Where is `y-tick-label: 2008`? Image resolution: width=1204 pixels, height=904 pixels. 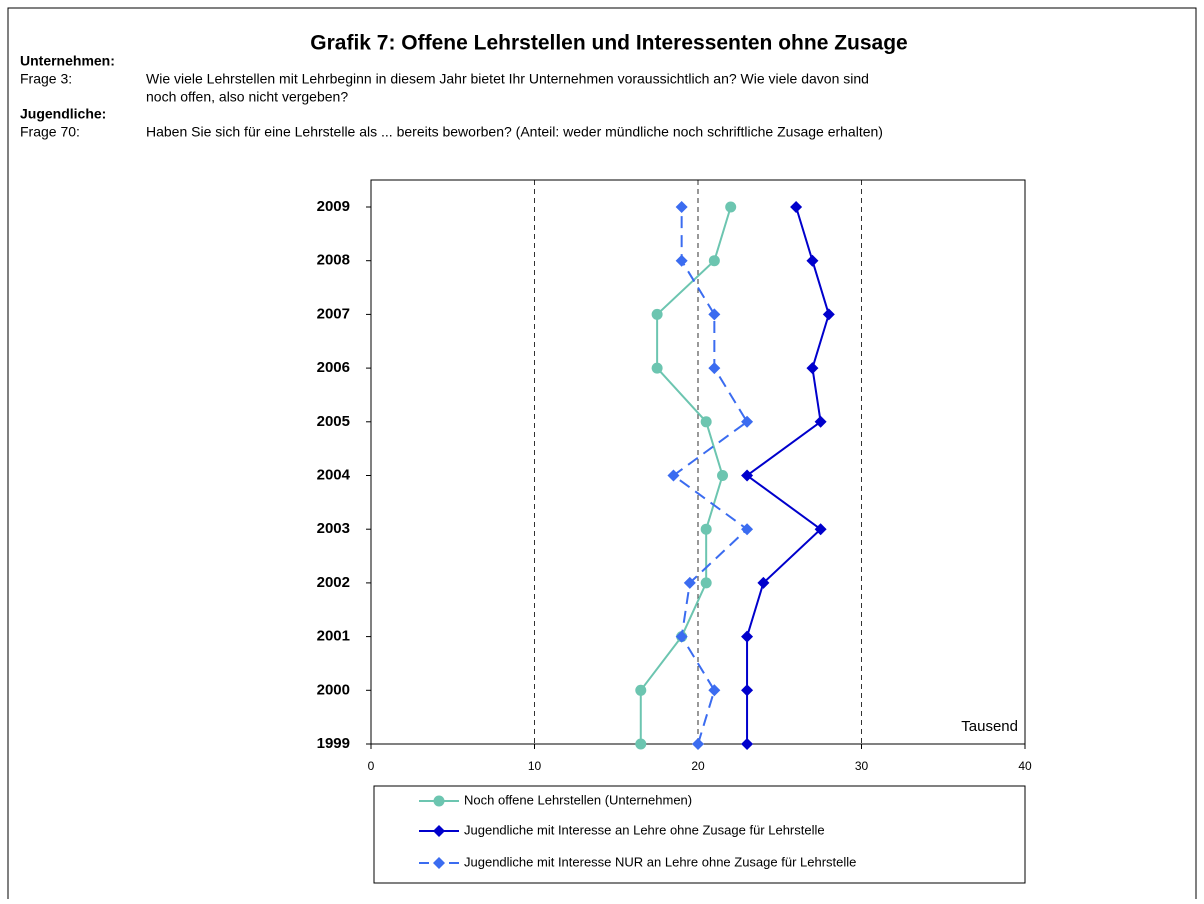 y-tick-label: 2008 is located at coordinates (333, 260).